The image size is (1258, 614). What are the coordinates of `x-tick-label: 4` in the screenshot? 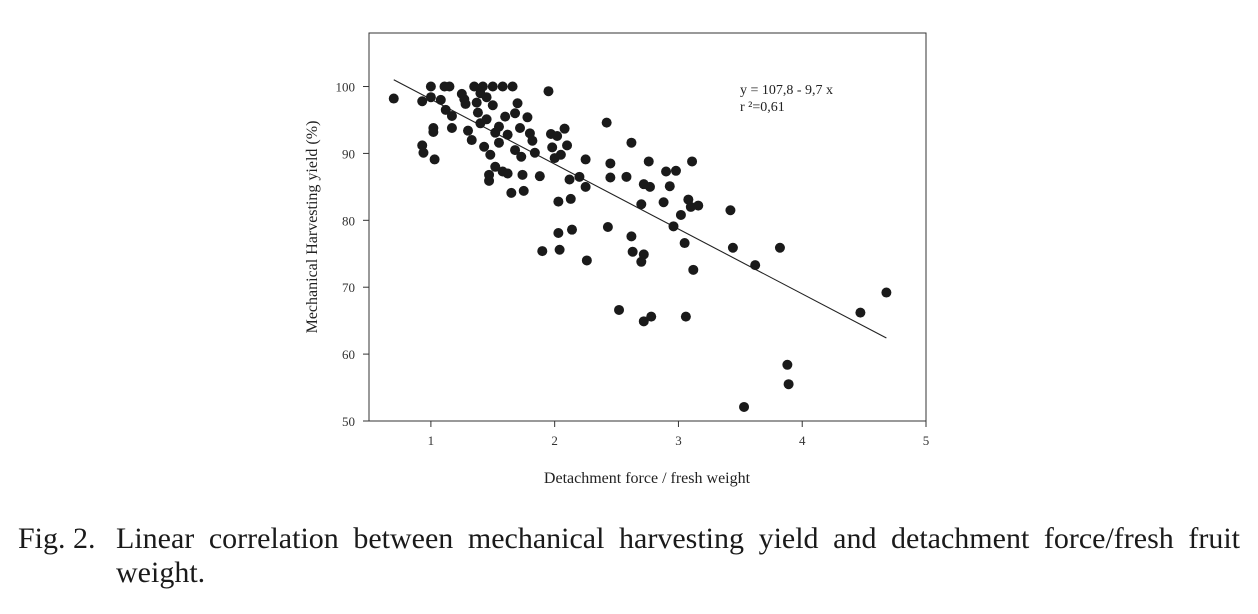 It's located at (802, 440).